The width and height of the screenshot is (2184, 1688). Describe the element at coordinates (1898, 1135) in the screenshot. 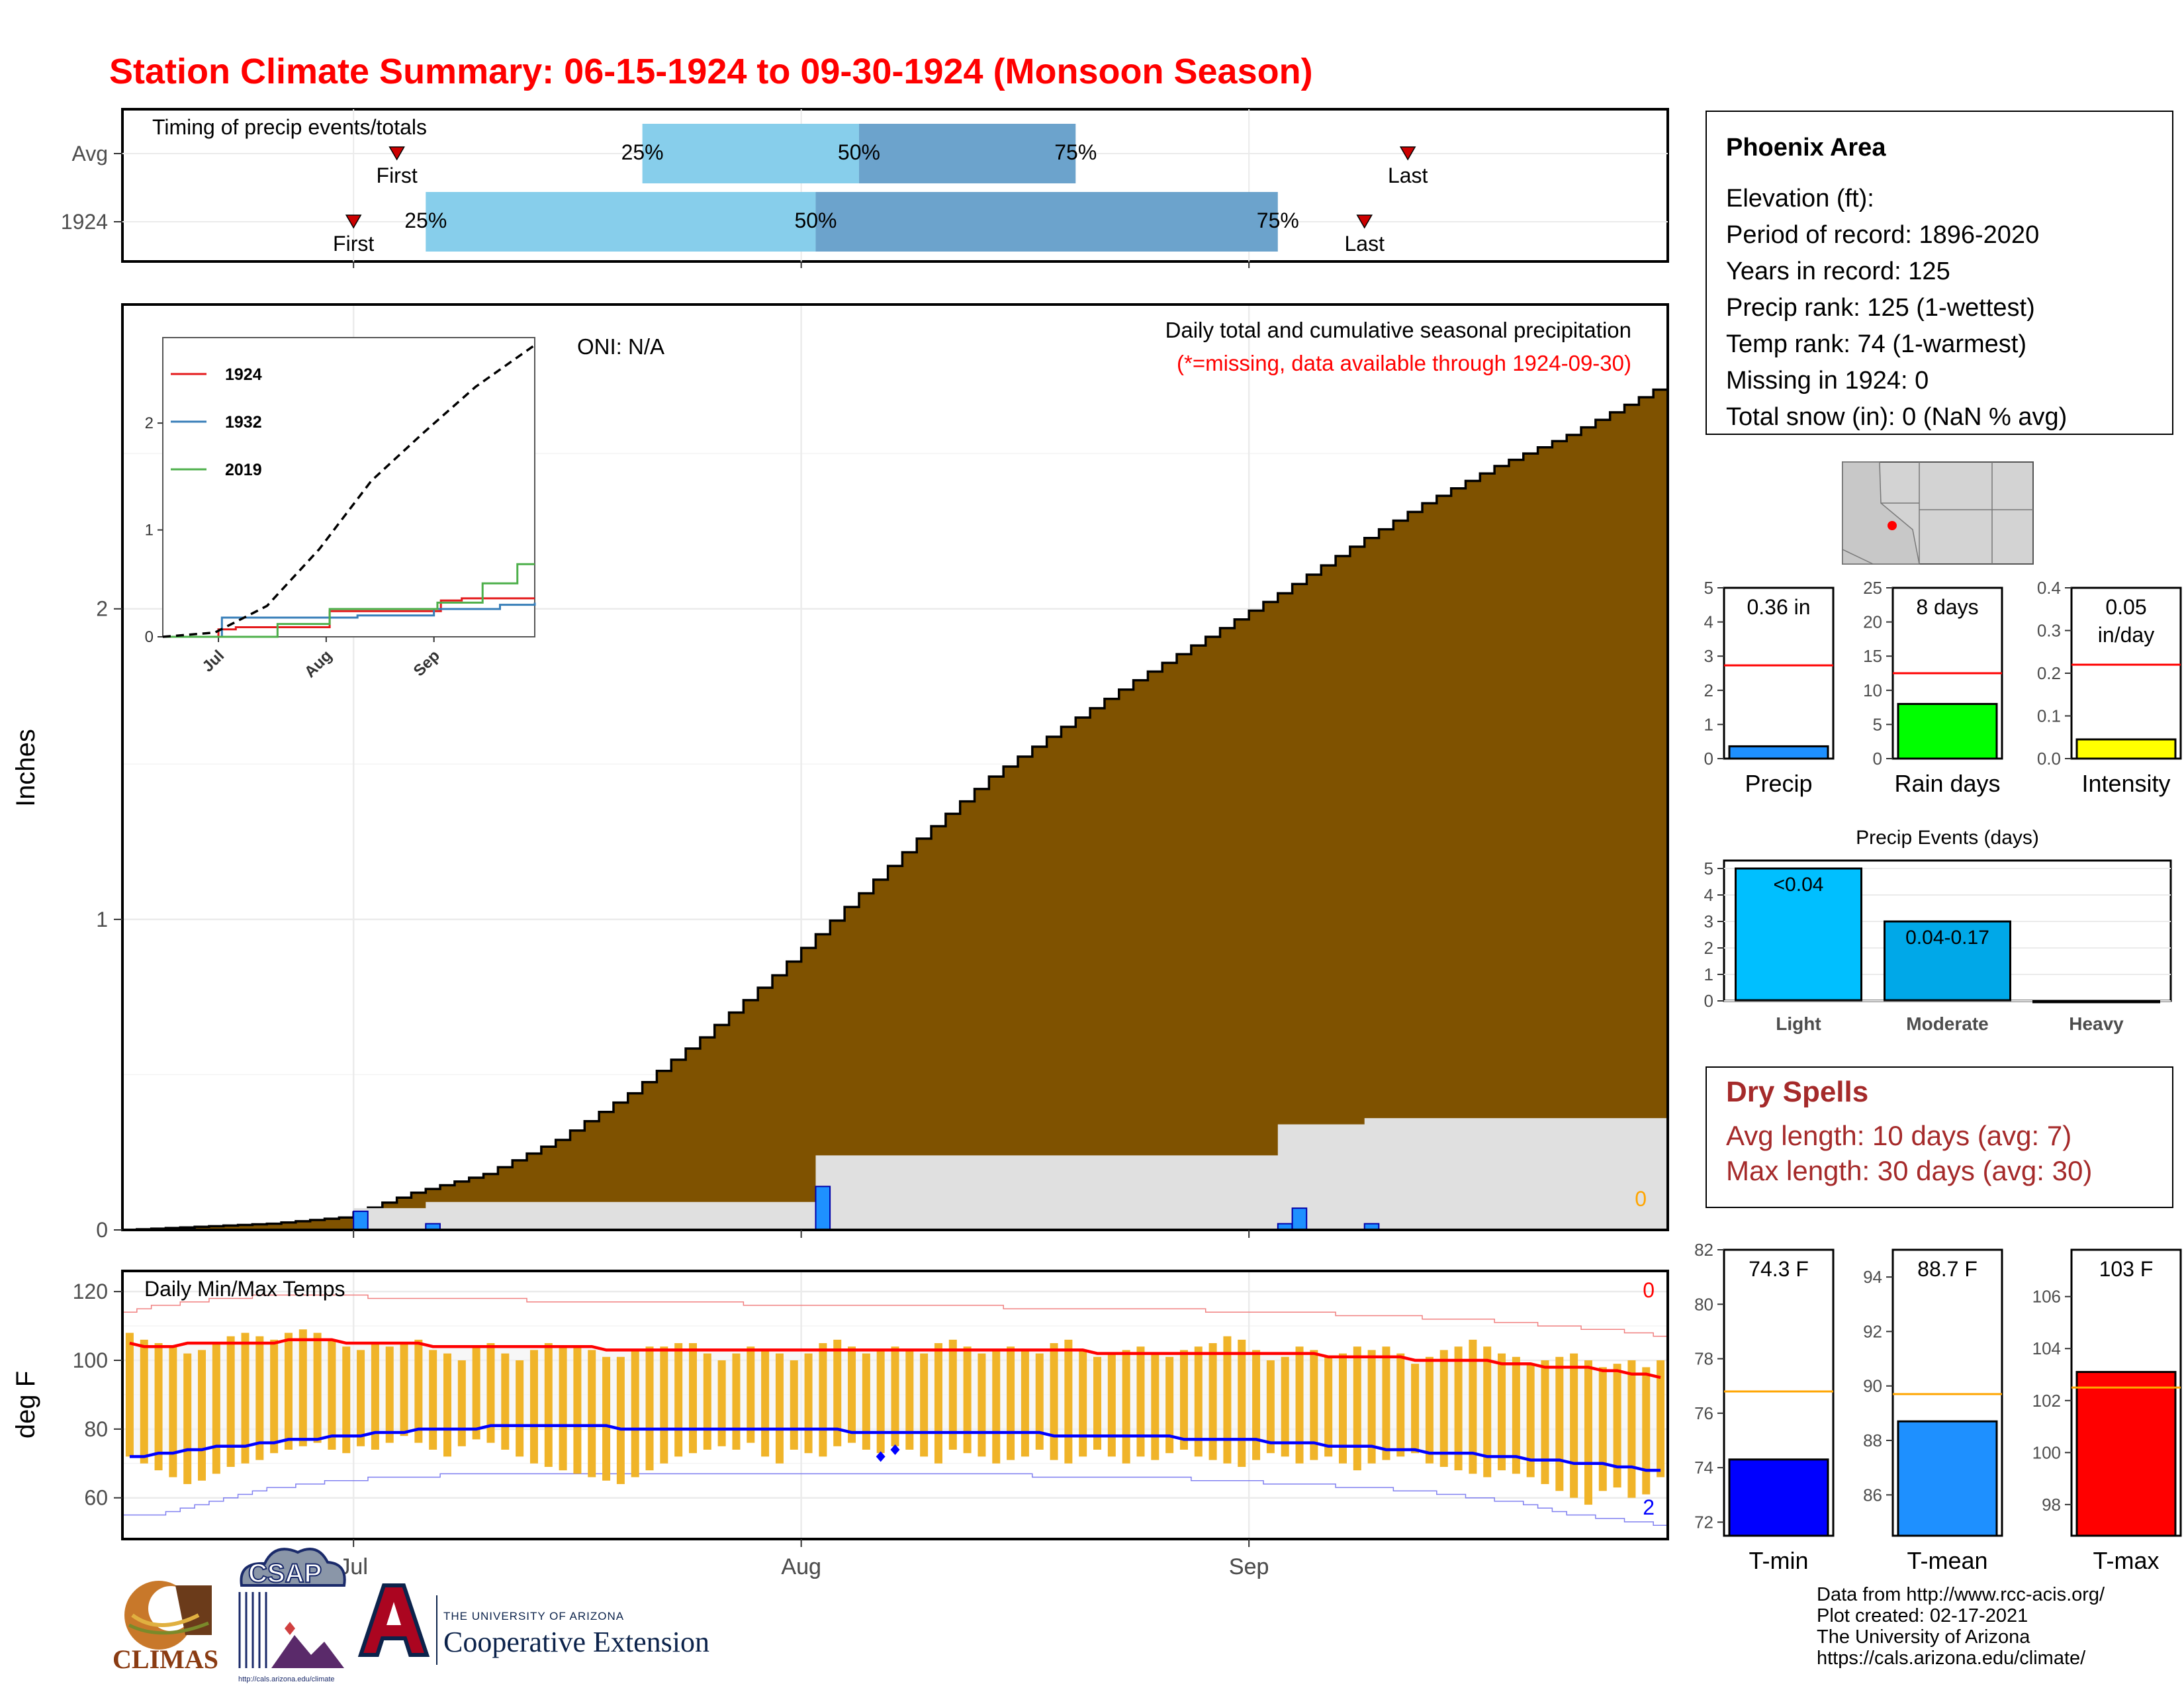

I see `dry-spells-avg: Avg length: 10 days (avg: 7)` at that location.